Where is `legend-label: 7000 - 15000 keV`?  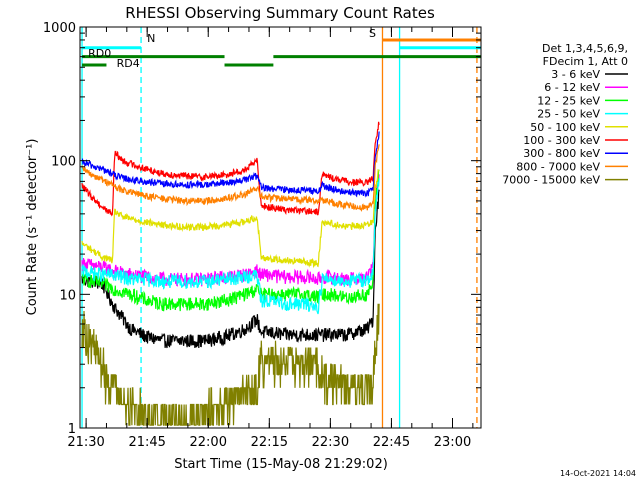
legend-label: 7000 - 15000 keV is located at coordinates (551, 180).